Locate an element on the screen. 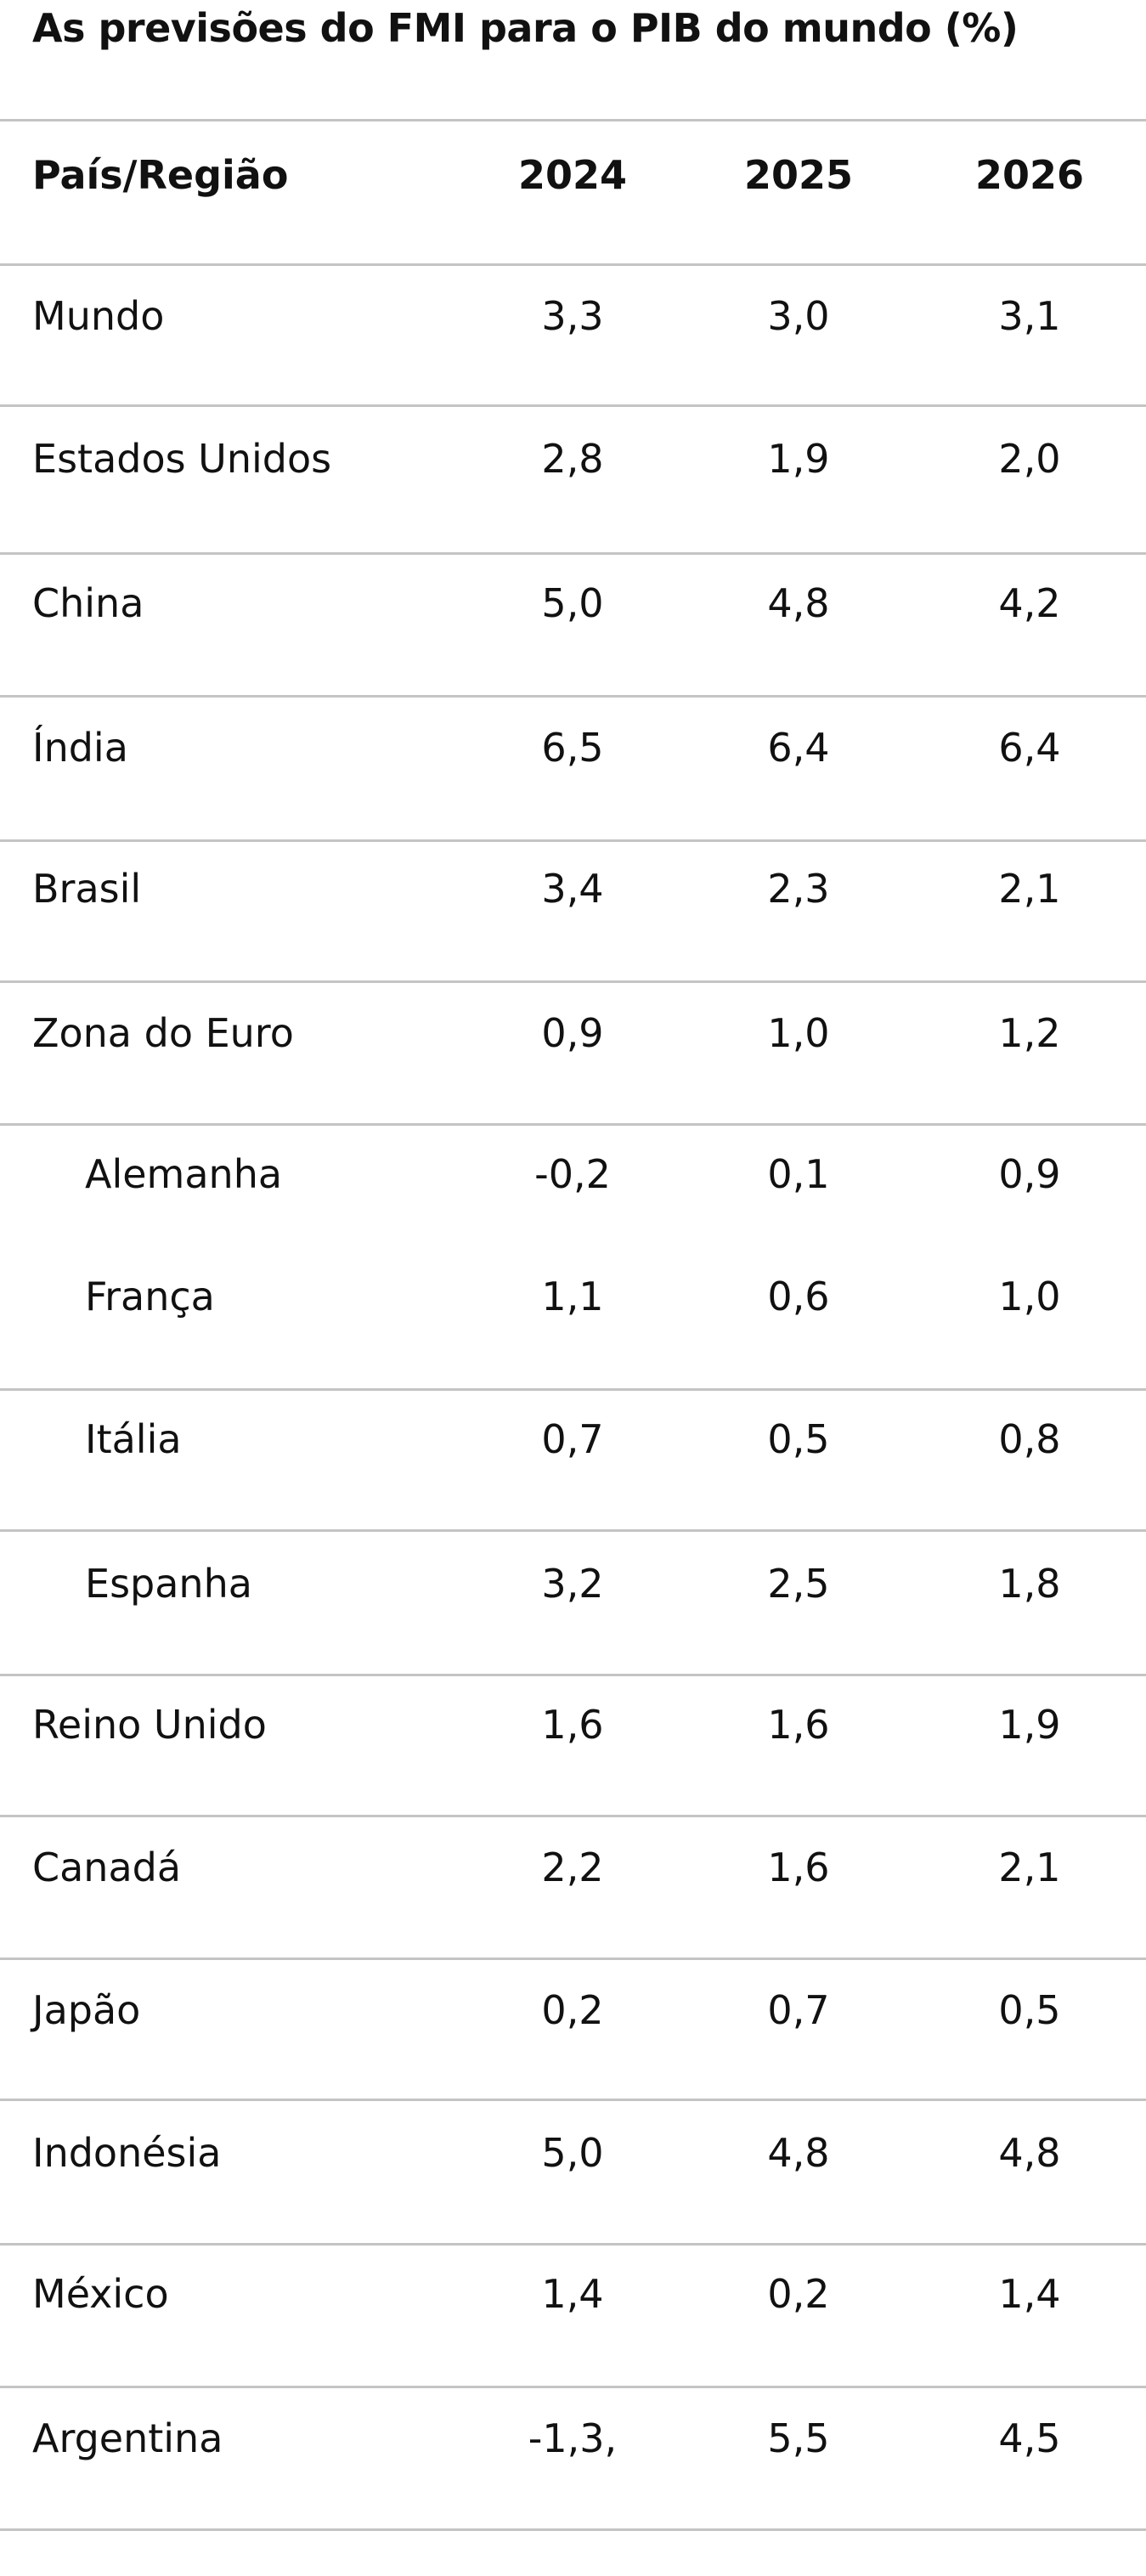  header-2026: 2026 is located at coordinates (1029, 175).